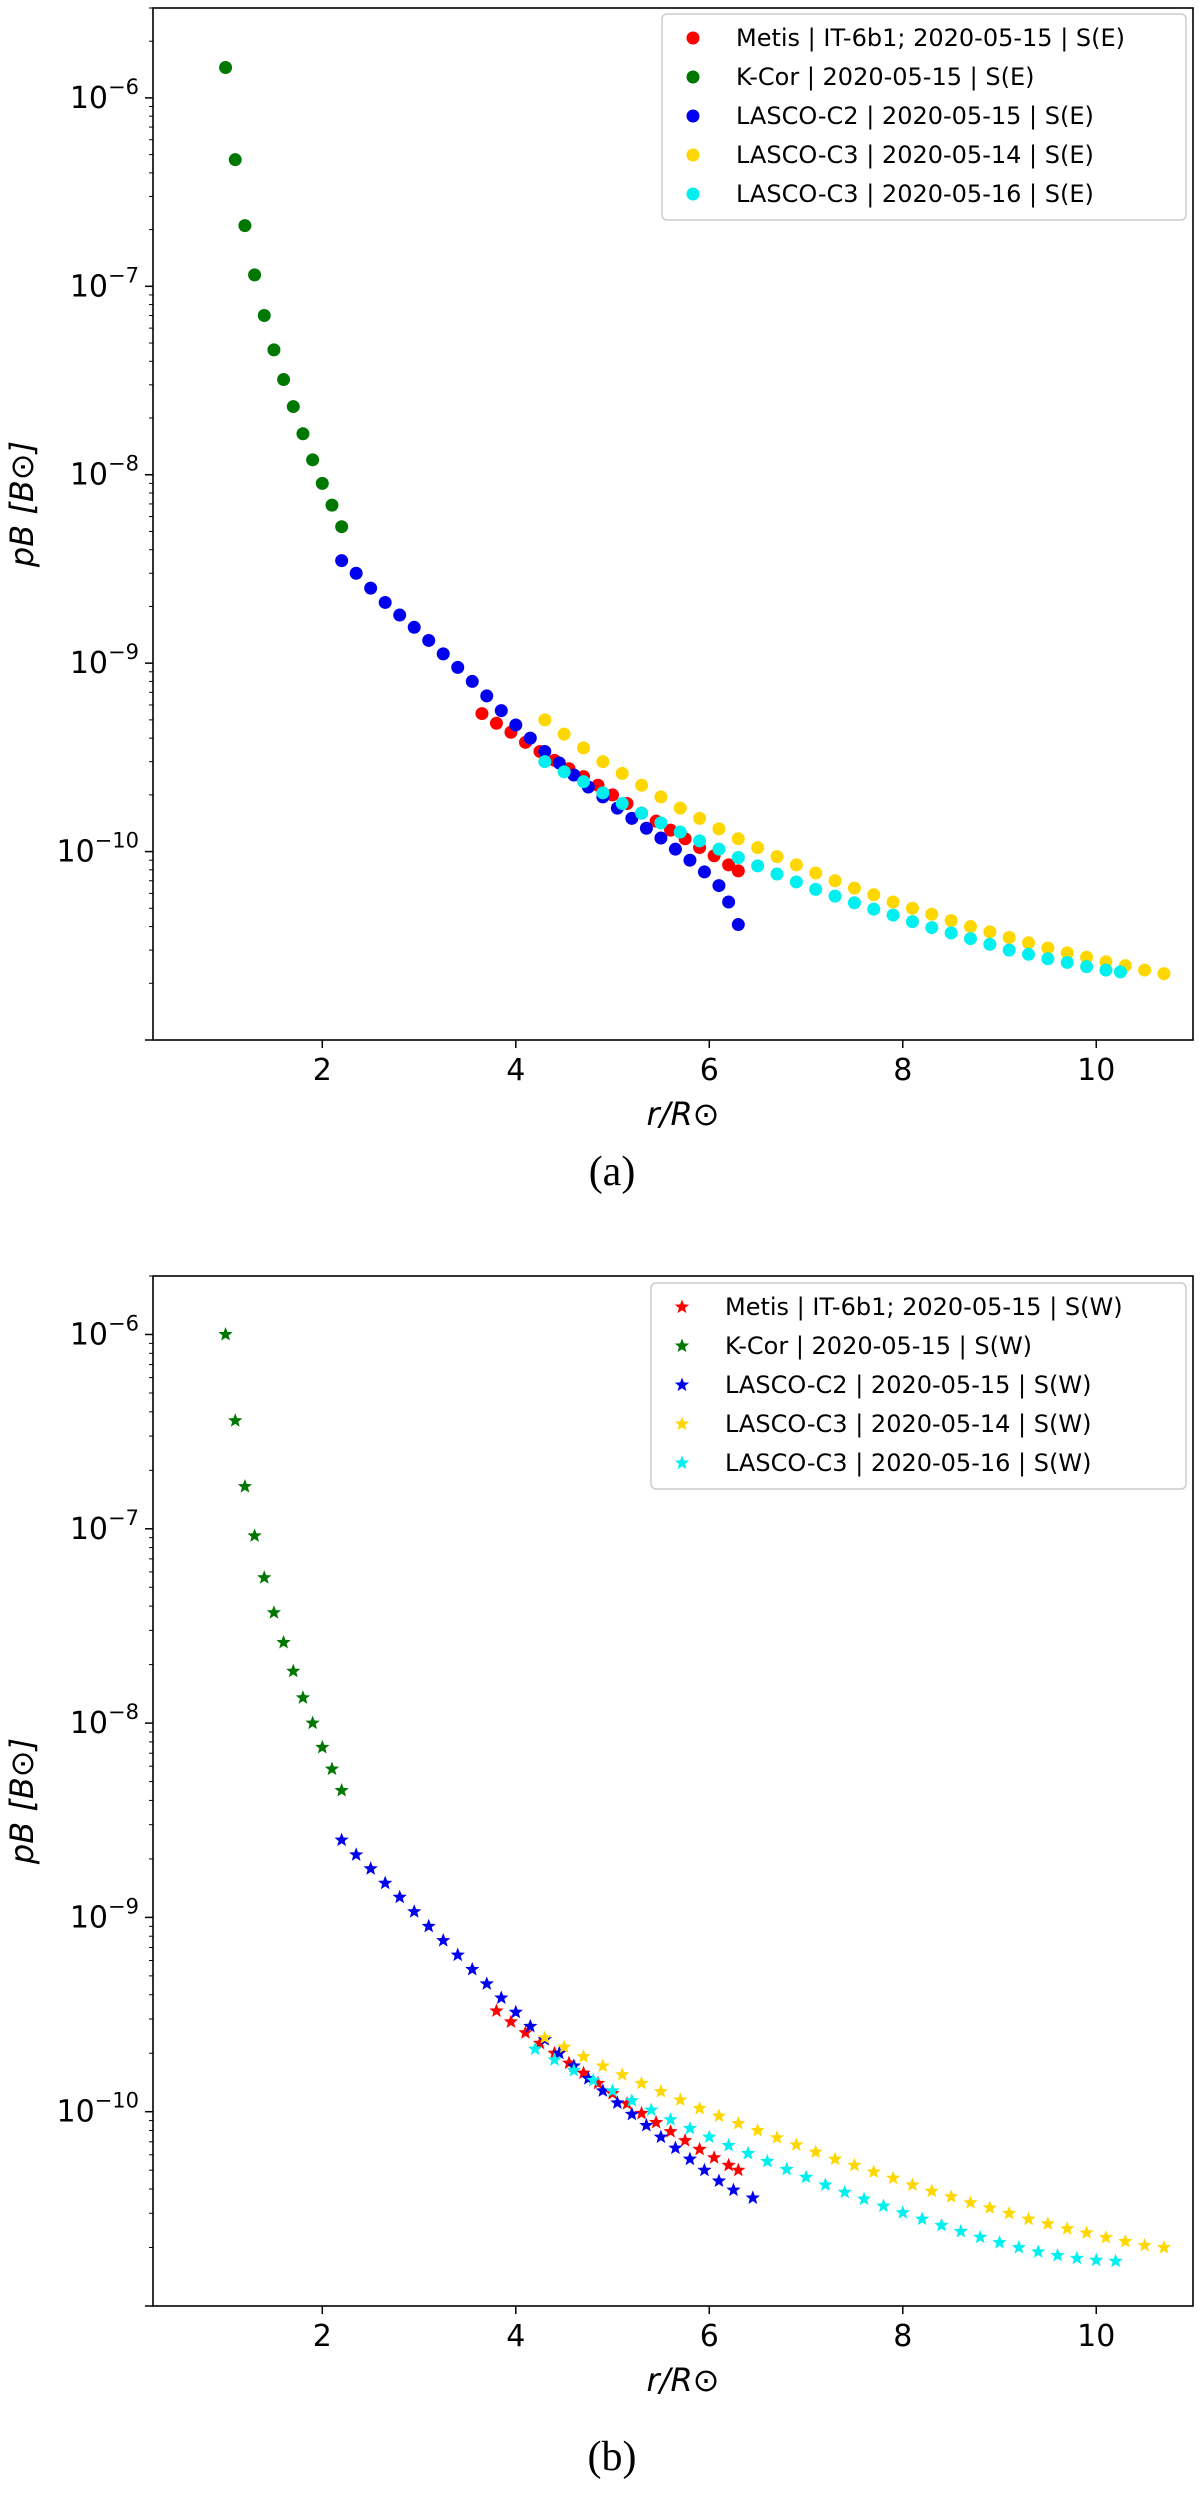  What do you see at coordinates (902, 2336) in the screenshot?
I see `x-tick-label: 8` at bounding box center [902, 2336].